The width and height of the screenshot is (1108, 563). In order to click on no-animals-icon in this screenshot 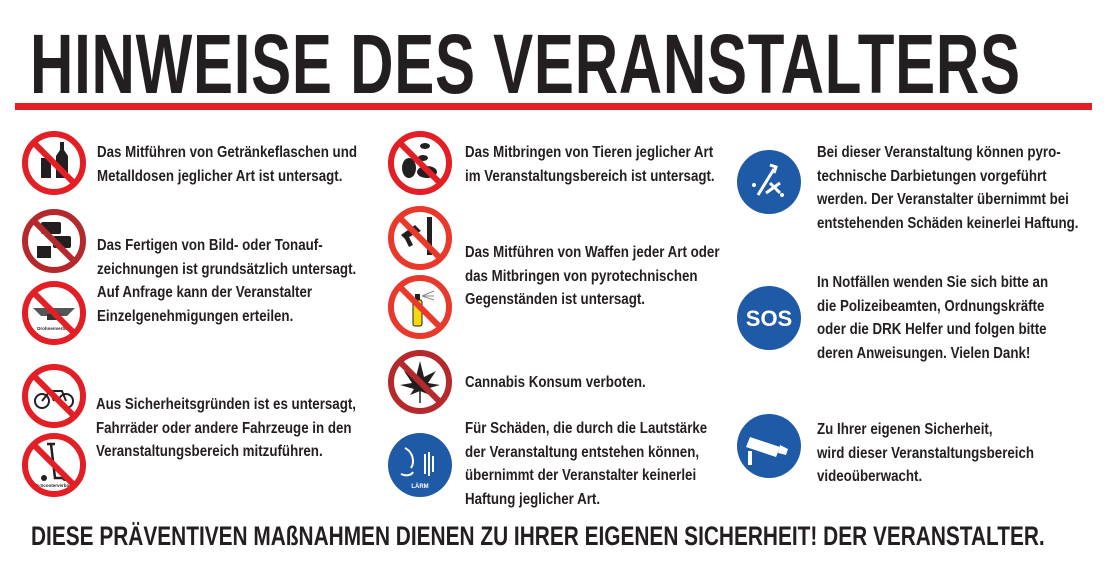, I will do `click(420, 163)`.